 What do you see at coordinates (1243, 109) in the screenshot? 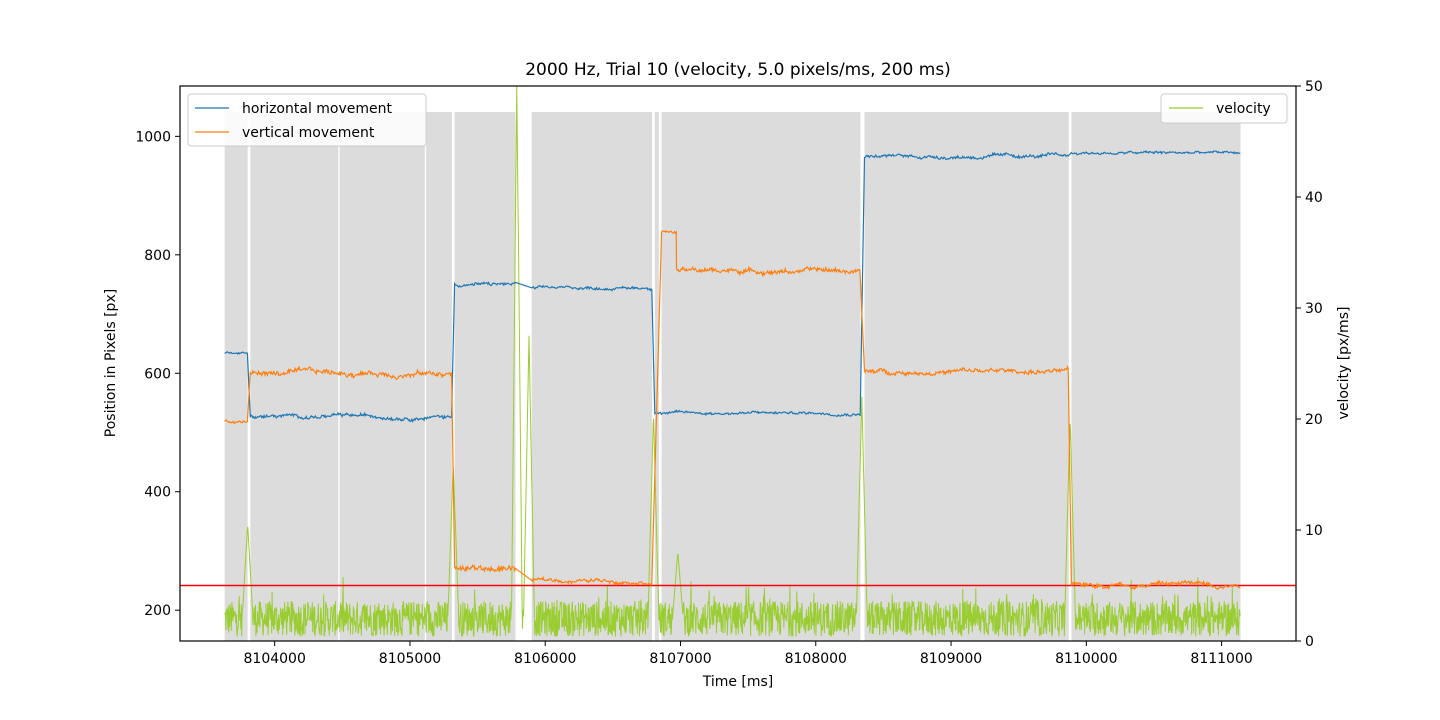
I see `legend-label-velocity: velocity` at bounding box center [1243, 109].